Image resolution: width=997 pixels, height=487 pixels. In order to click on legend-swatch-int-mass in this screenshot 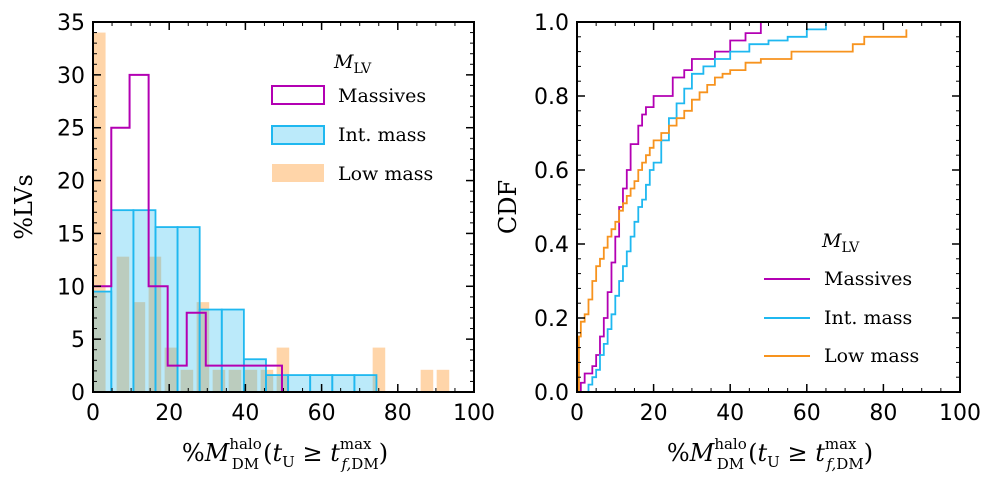, I will do `click(298, 135)`.